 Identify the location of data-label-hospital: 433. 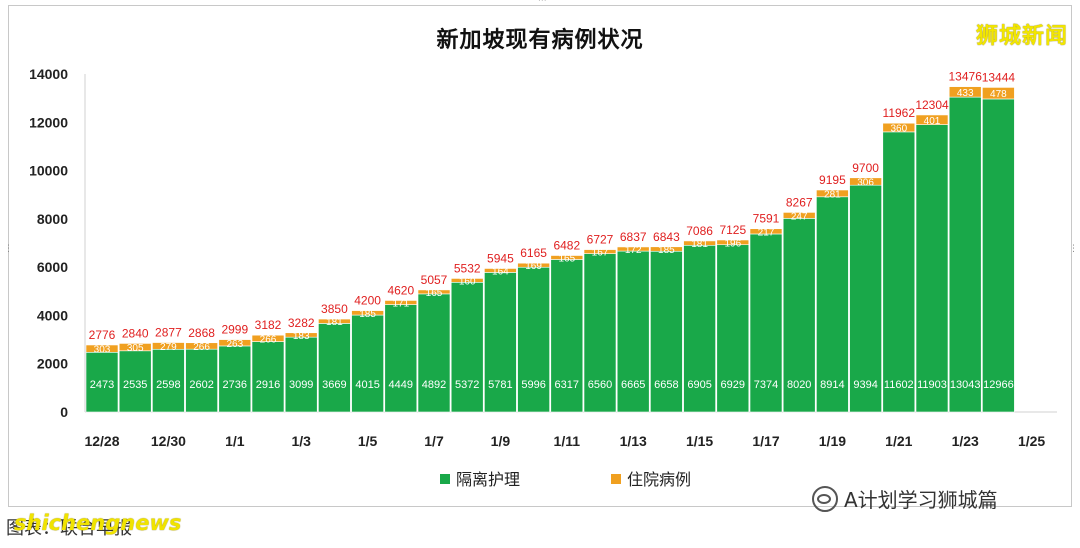
(965, 93).